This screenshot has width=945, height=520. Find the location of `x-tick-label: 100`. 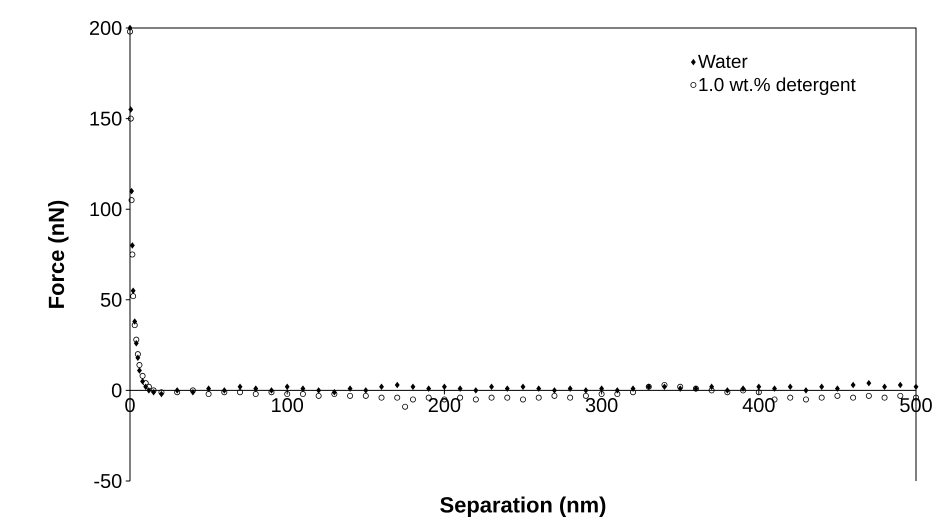

x-tick-label: 100 is located at coordinates (288, 405).